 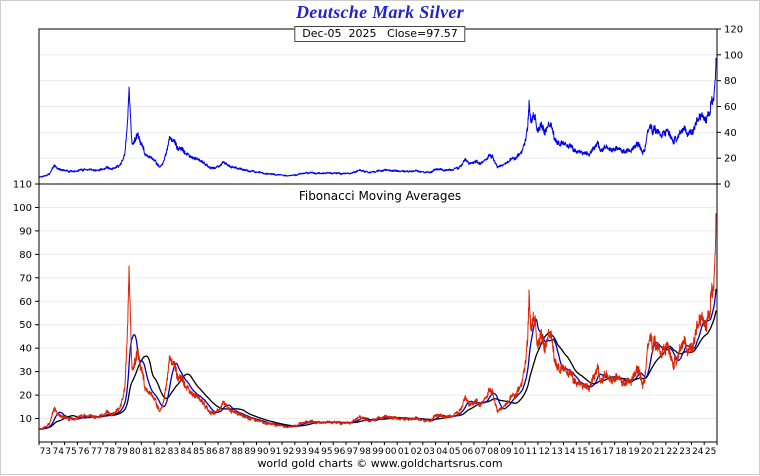 I want to click on close-info-box: Dec-05 2025 Close=97.57, so click(x=380, y=34).